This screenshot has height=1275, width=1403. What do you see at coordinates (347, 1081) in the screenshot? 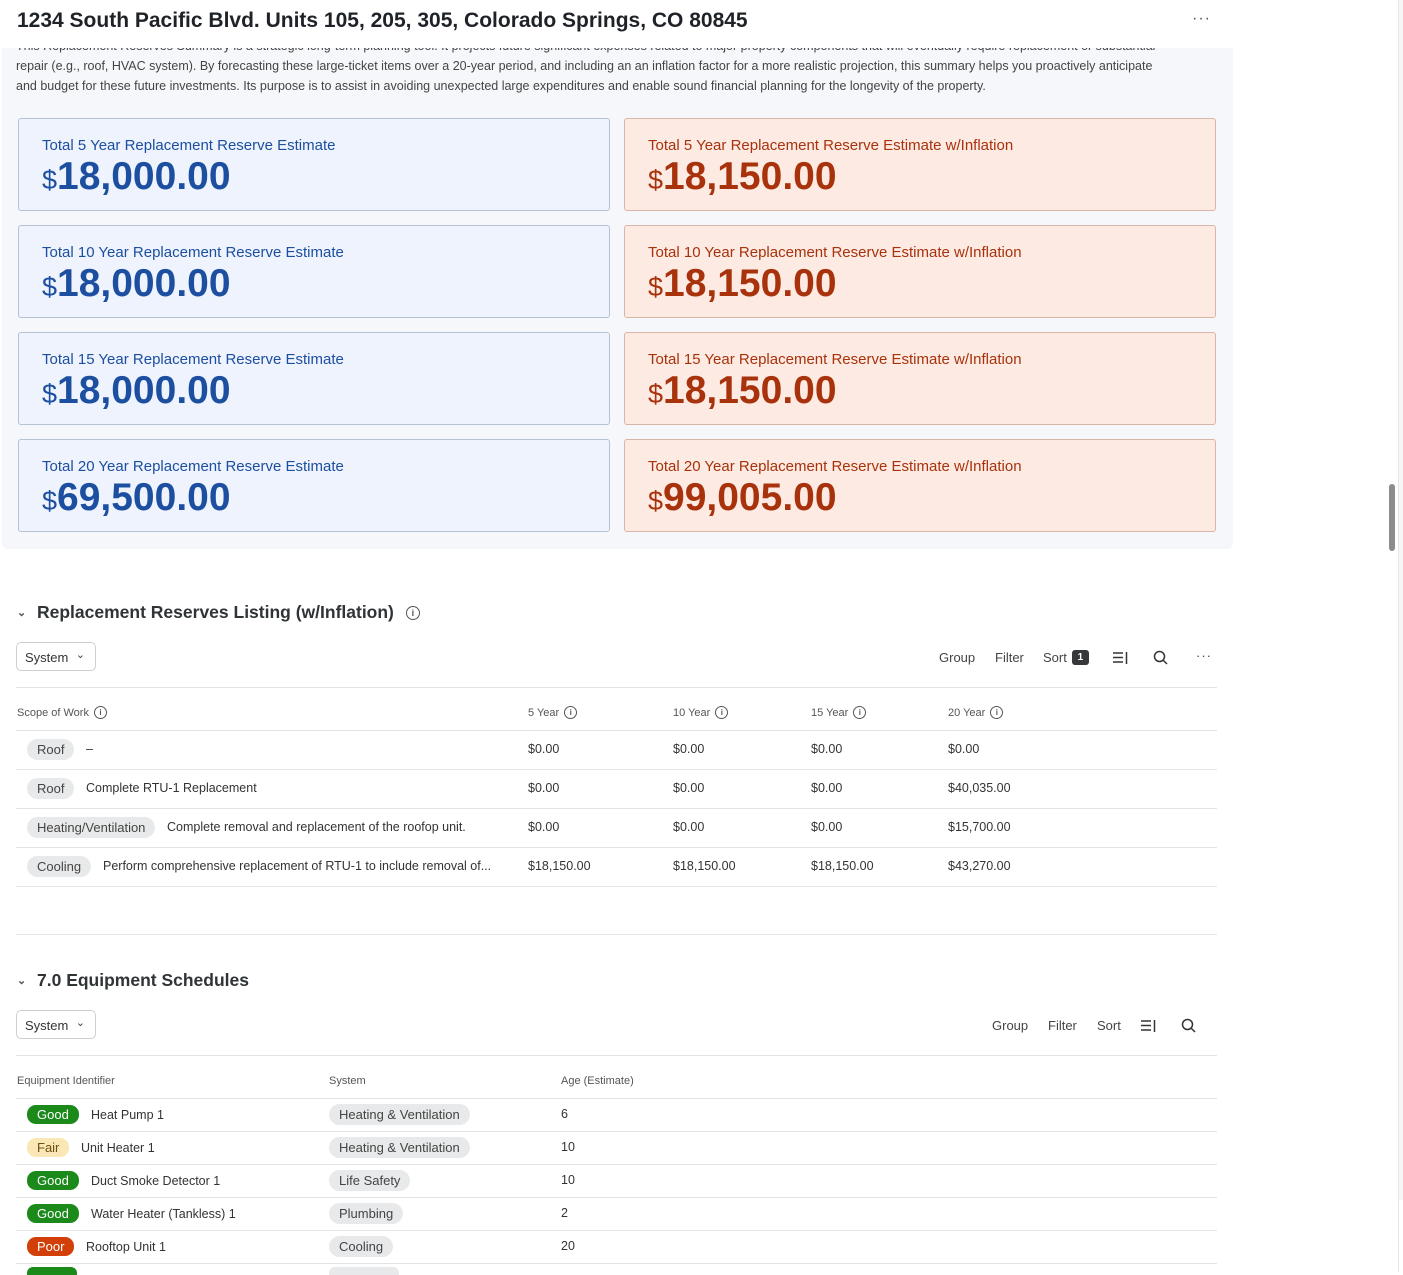
I see `column-header: System` at bounding box center [347, 1081].